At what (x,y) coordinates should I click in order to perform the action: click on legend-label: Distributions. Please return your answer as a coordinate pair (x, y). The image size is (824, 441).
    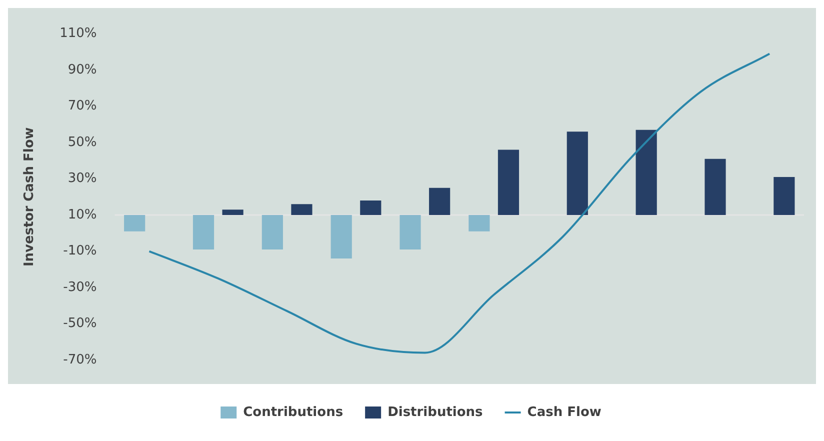
    Looking at the image, I should click on (436, 412).